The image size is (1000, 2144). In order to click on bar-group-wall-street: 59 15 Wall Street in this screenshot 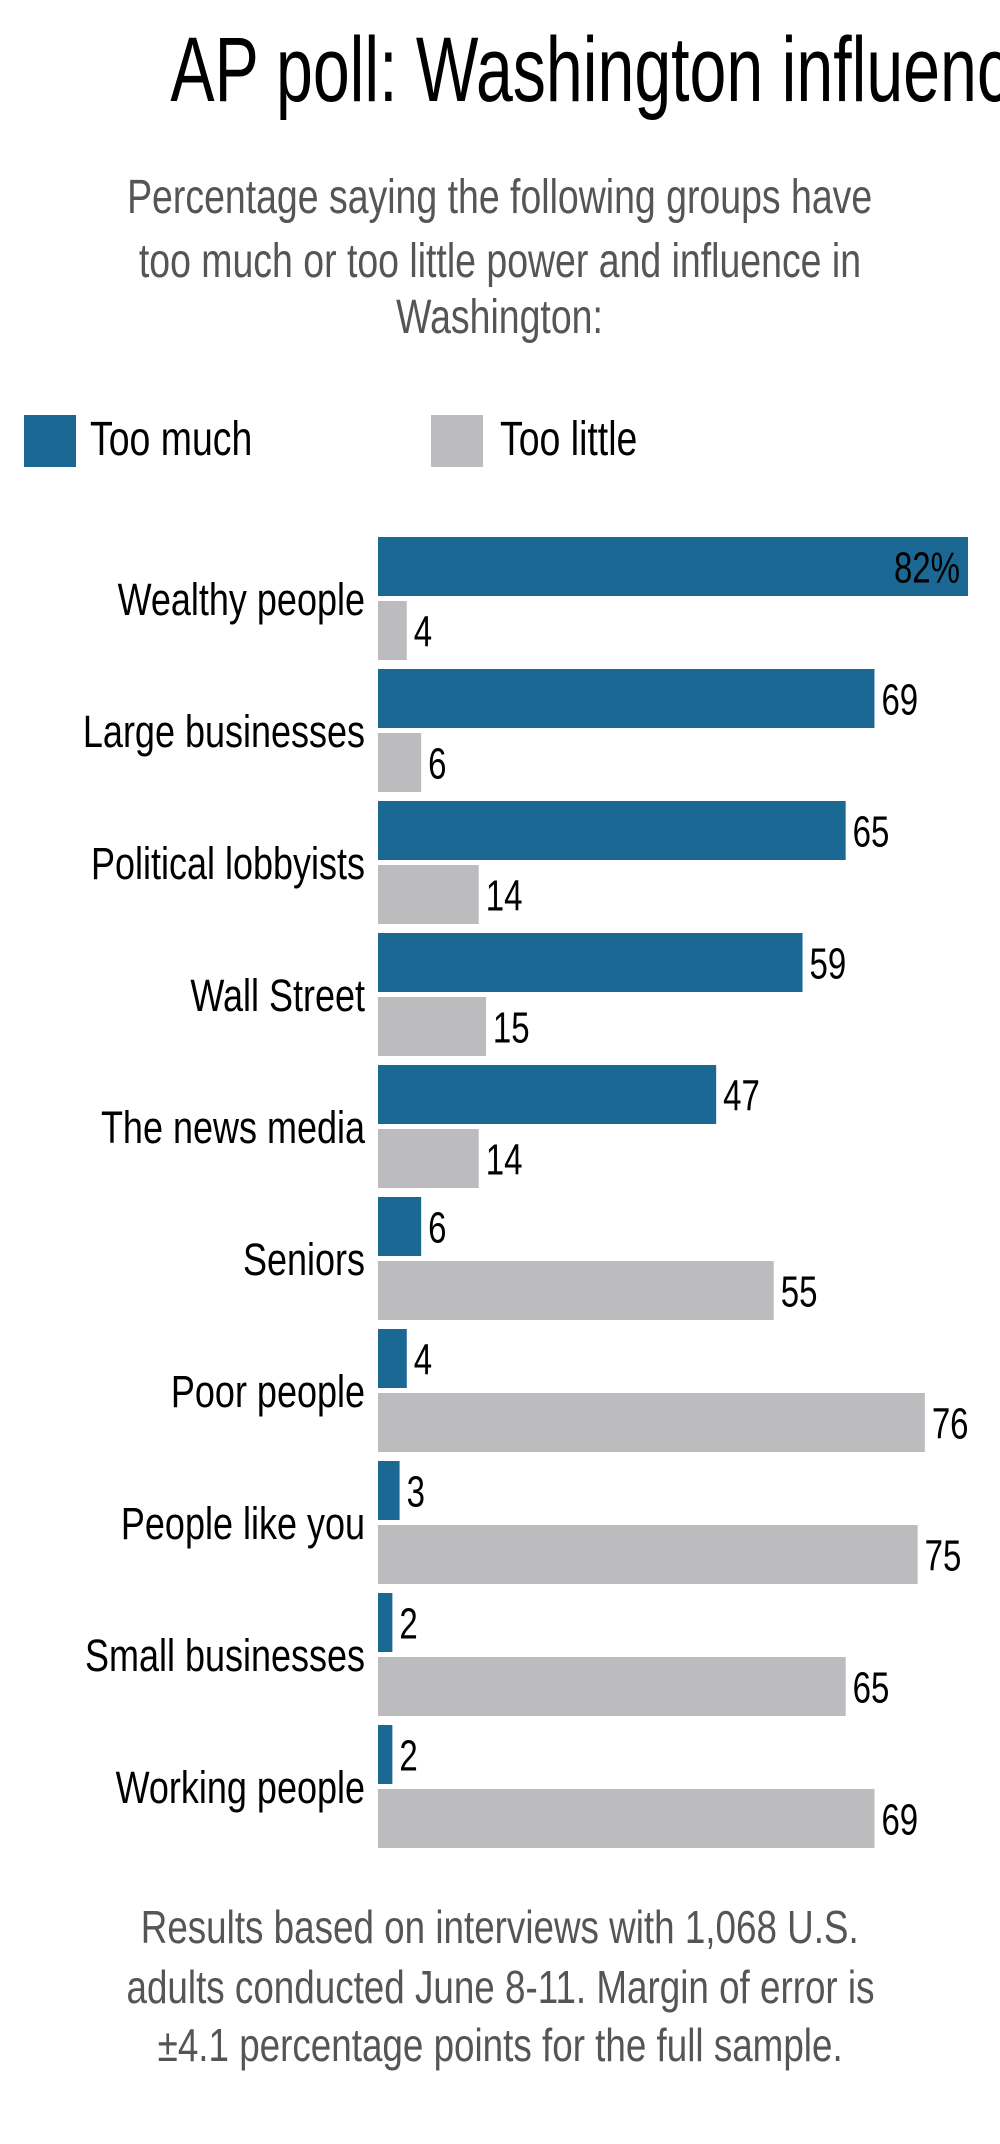, I will do `click(518, 994)`.